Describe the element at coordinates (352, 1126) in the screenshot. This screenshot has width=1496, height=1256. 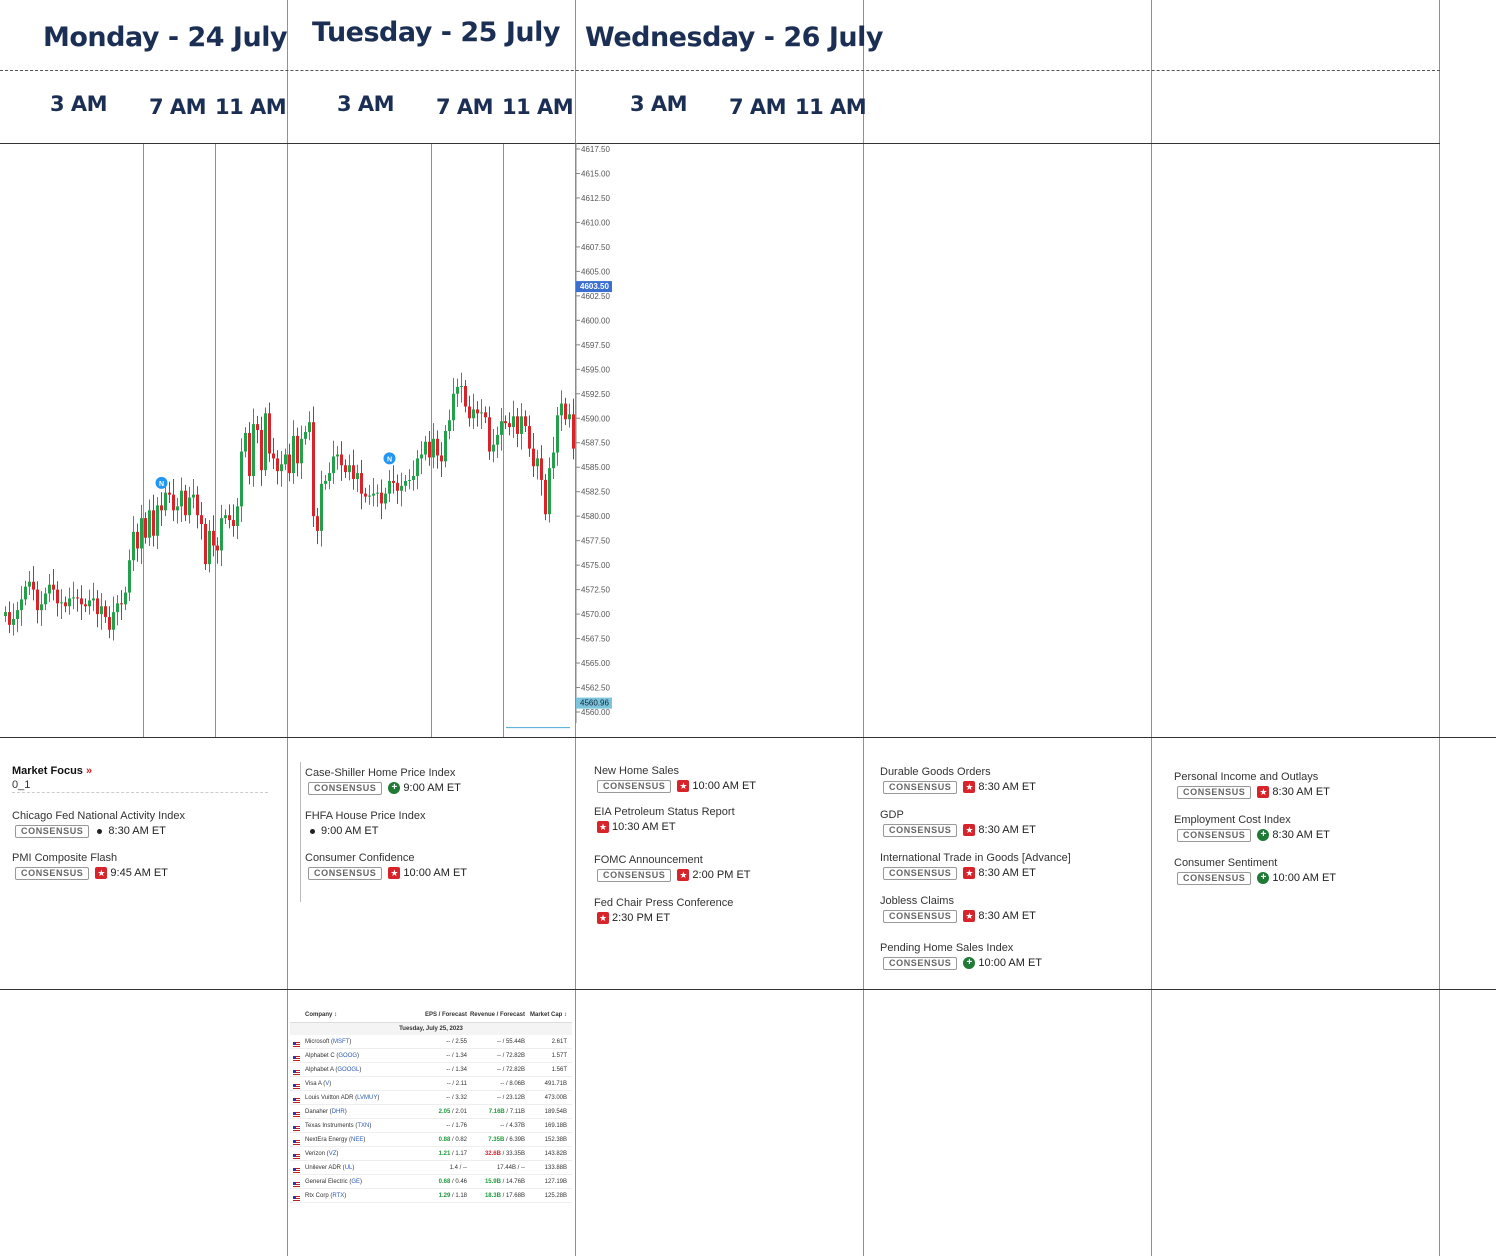
I see `company-cell: Texas Instruments (TXN)` at that location.